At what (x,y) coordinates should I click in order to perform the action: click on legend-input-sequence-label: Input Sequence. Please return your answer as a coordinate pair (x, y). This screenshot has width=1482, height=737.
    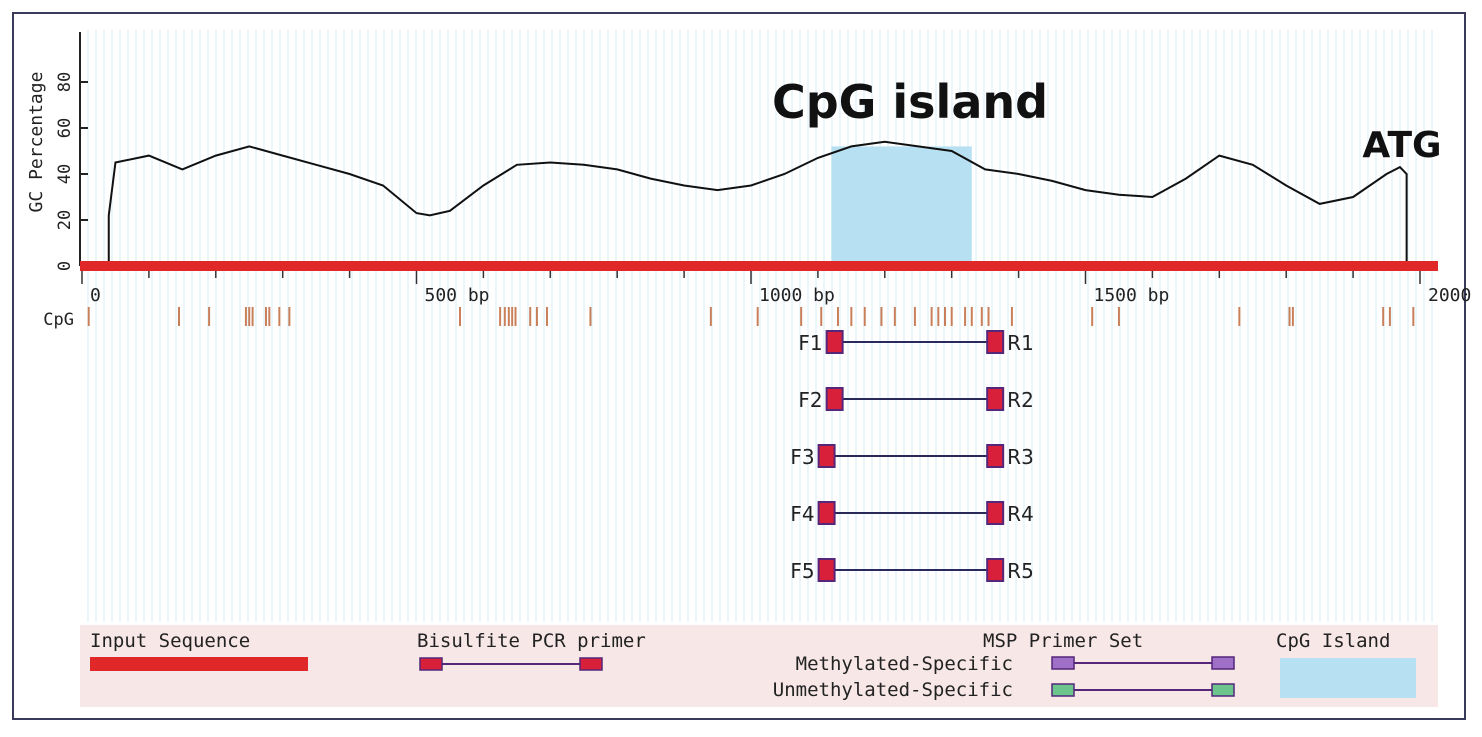
    Looking at the image, I should click on (170, 641).